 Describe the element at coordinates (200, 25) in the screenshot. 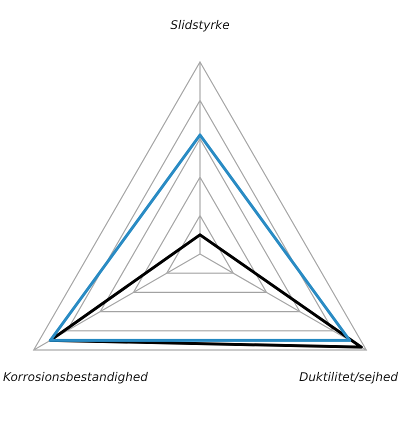

I see `spoke-label: Slidstyrke` at that location.